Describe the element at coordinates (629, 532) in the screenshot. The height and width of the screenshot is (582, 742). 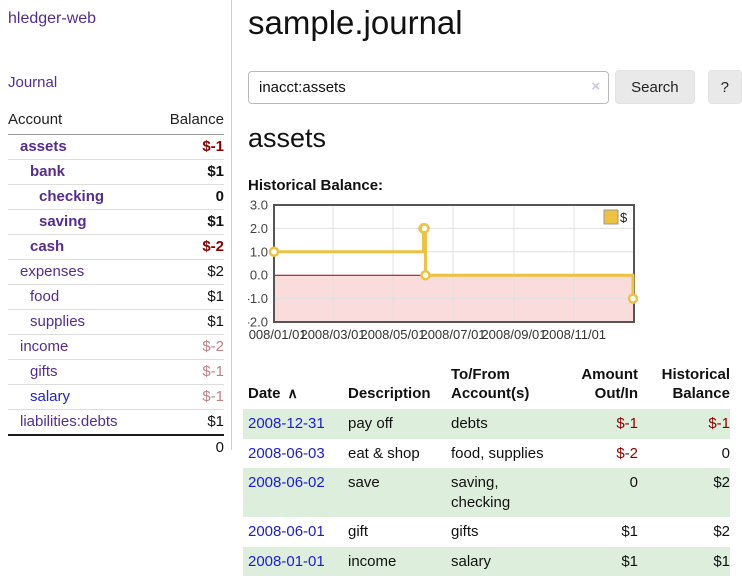
I see `transaction-amount: $1` at that location.